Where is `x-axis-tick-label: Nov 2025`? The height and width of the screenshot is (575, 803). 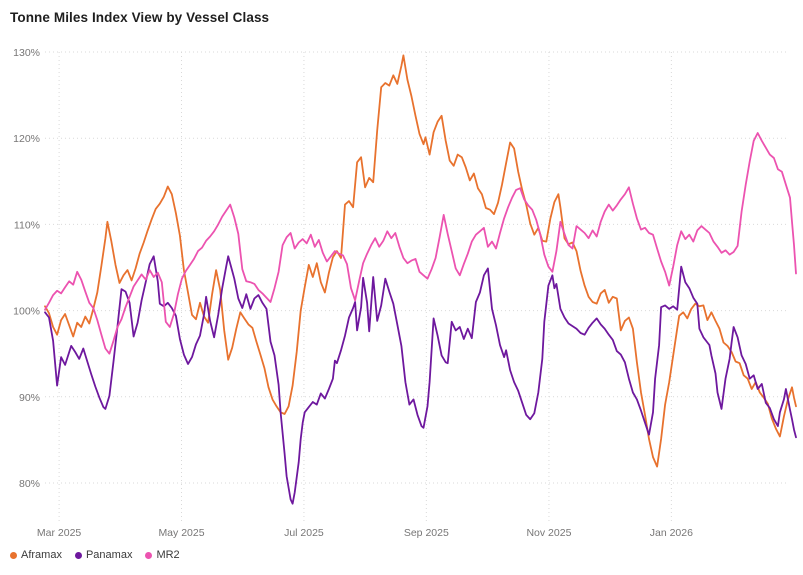 x-axis-tick-label: Nov 2025 is located at coordinates (548, 533).